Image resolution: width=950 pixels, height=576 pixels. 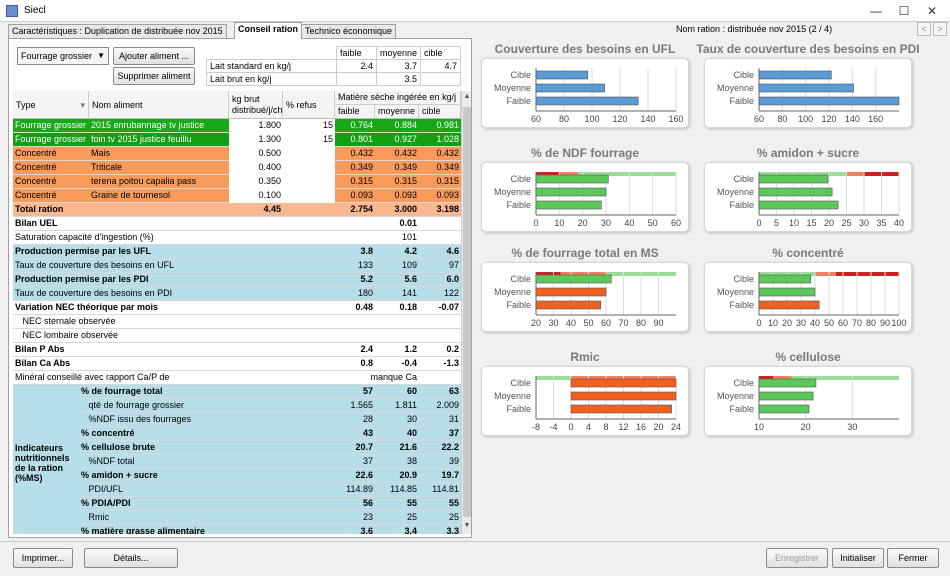 What do you see at coordinates (440, 112) in the screenshot?
I see `col-cible: cible` at bounding box center [440, 112].